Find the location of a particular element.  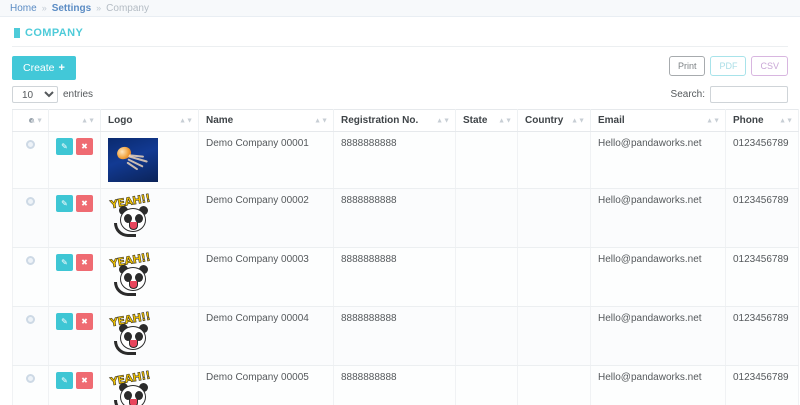

print-button: Print is located at coordinates (687, 66).